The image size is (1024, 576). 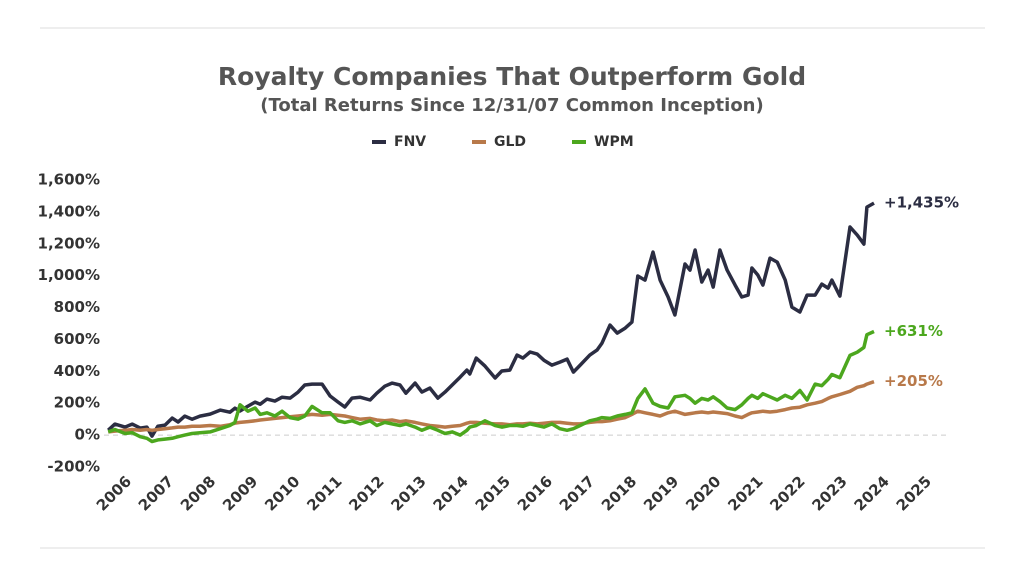 I want to click on x-tick-label: 2019, so click(x=661, y=493).